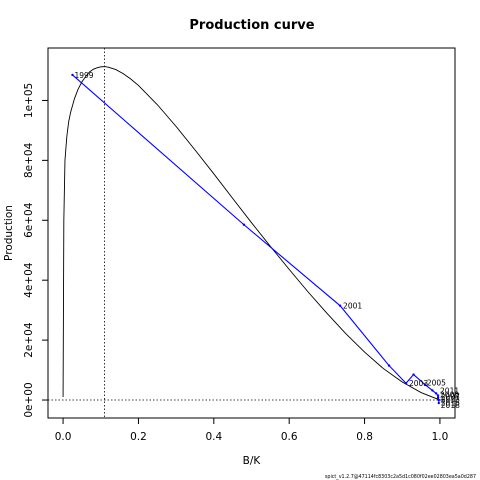 The height and width of the screenshot is (480, 480). Describe the element at coordinates (138, 437) in the screenshot. I see `x-tick-label: 0.2` at that location.